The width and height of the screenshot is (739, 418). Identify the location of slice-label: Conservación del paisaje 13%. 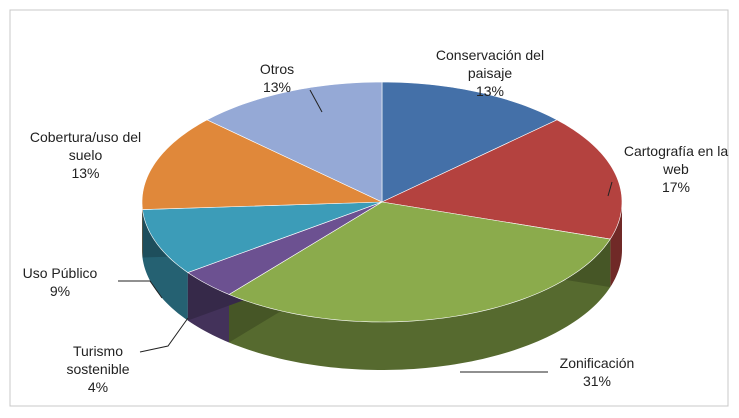
(490, 73).